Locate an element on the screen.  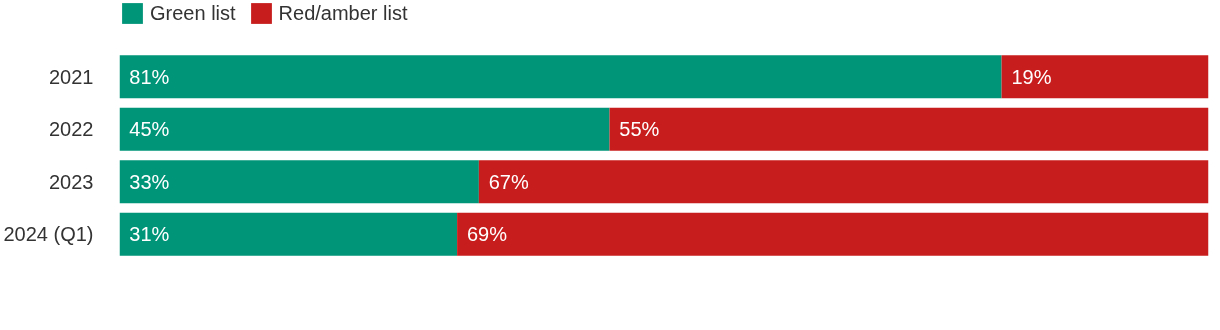
data-label: 69% is located at coordinates (487, 234).